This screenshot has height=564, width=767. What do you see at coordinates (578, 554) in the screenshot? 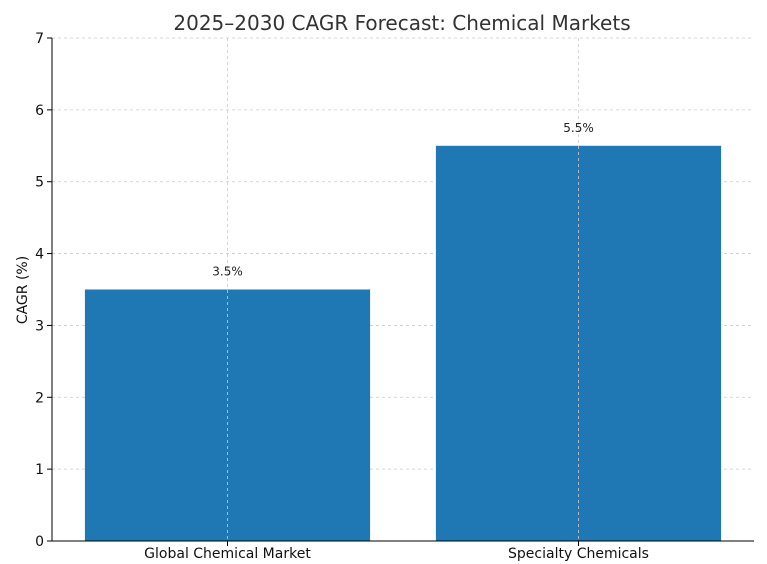
I see `x-tick-label: Specialty Chemicals` at bounding box center [578, 554].